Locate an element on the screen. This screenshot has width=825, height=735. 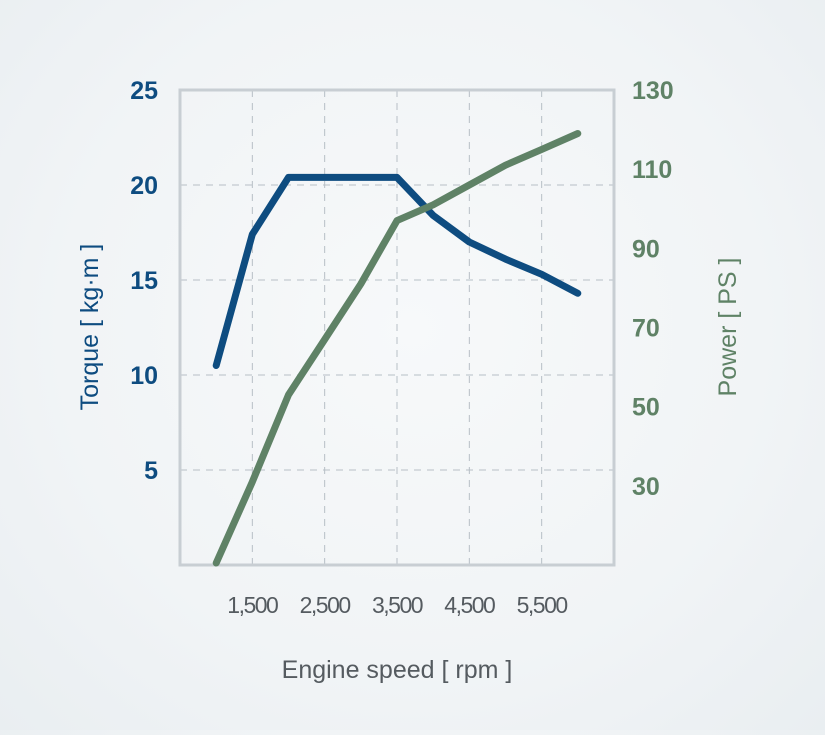
x-tick-label: 2,500 is located at coordinates (325, 605).